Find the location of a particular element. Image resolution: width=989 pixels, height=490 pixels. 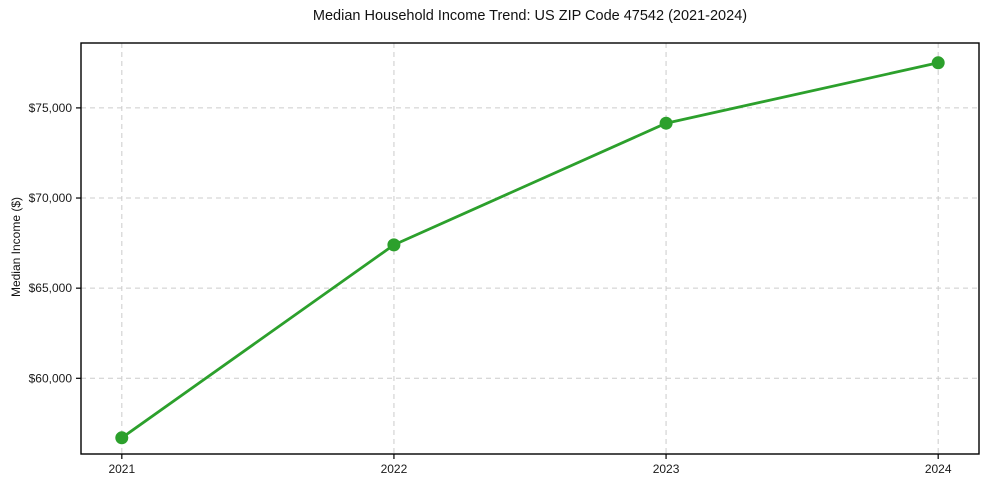

x-tick-label: 2023 is located at coordinates (666, 469).